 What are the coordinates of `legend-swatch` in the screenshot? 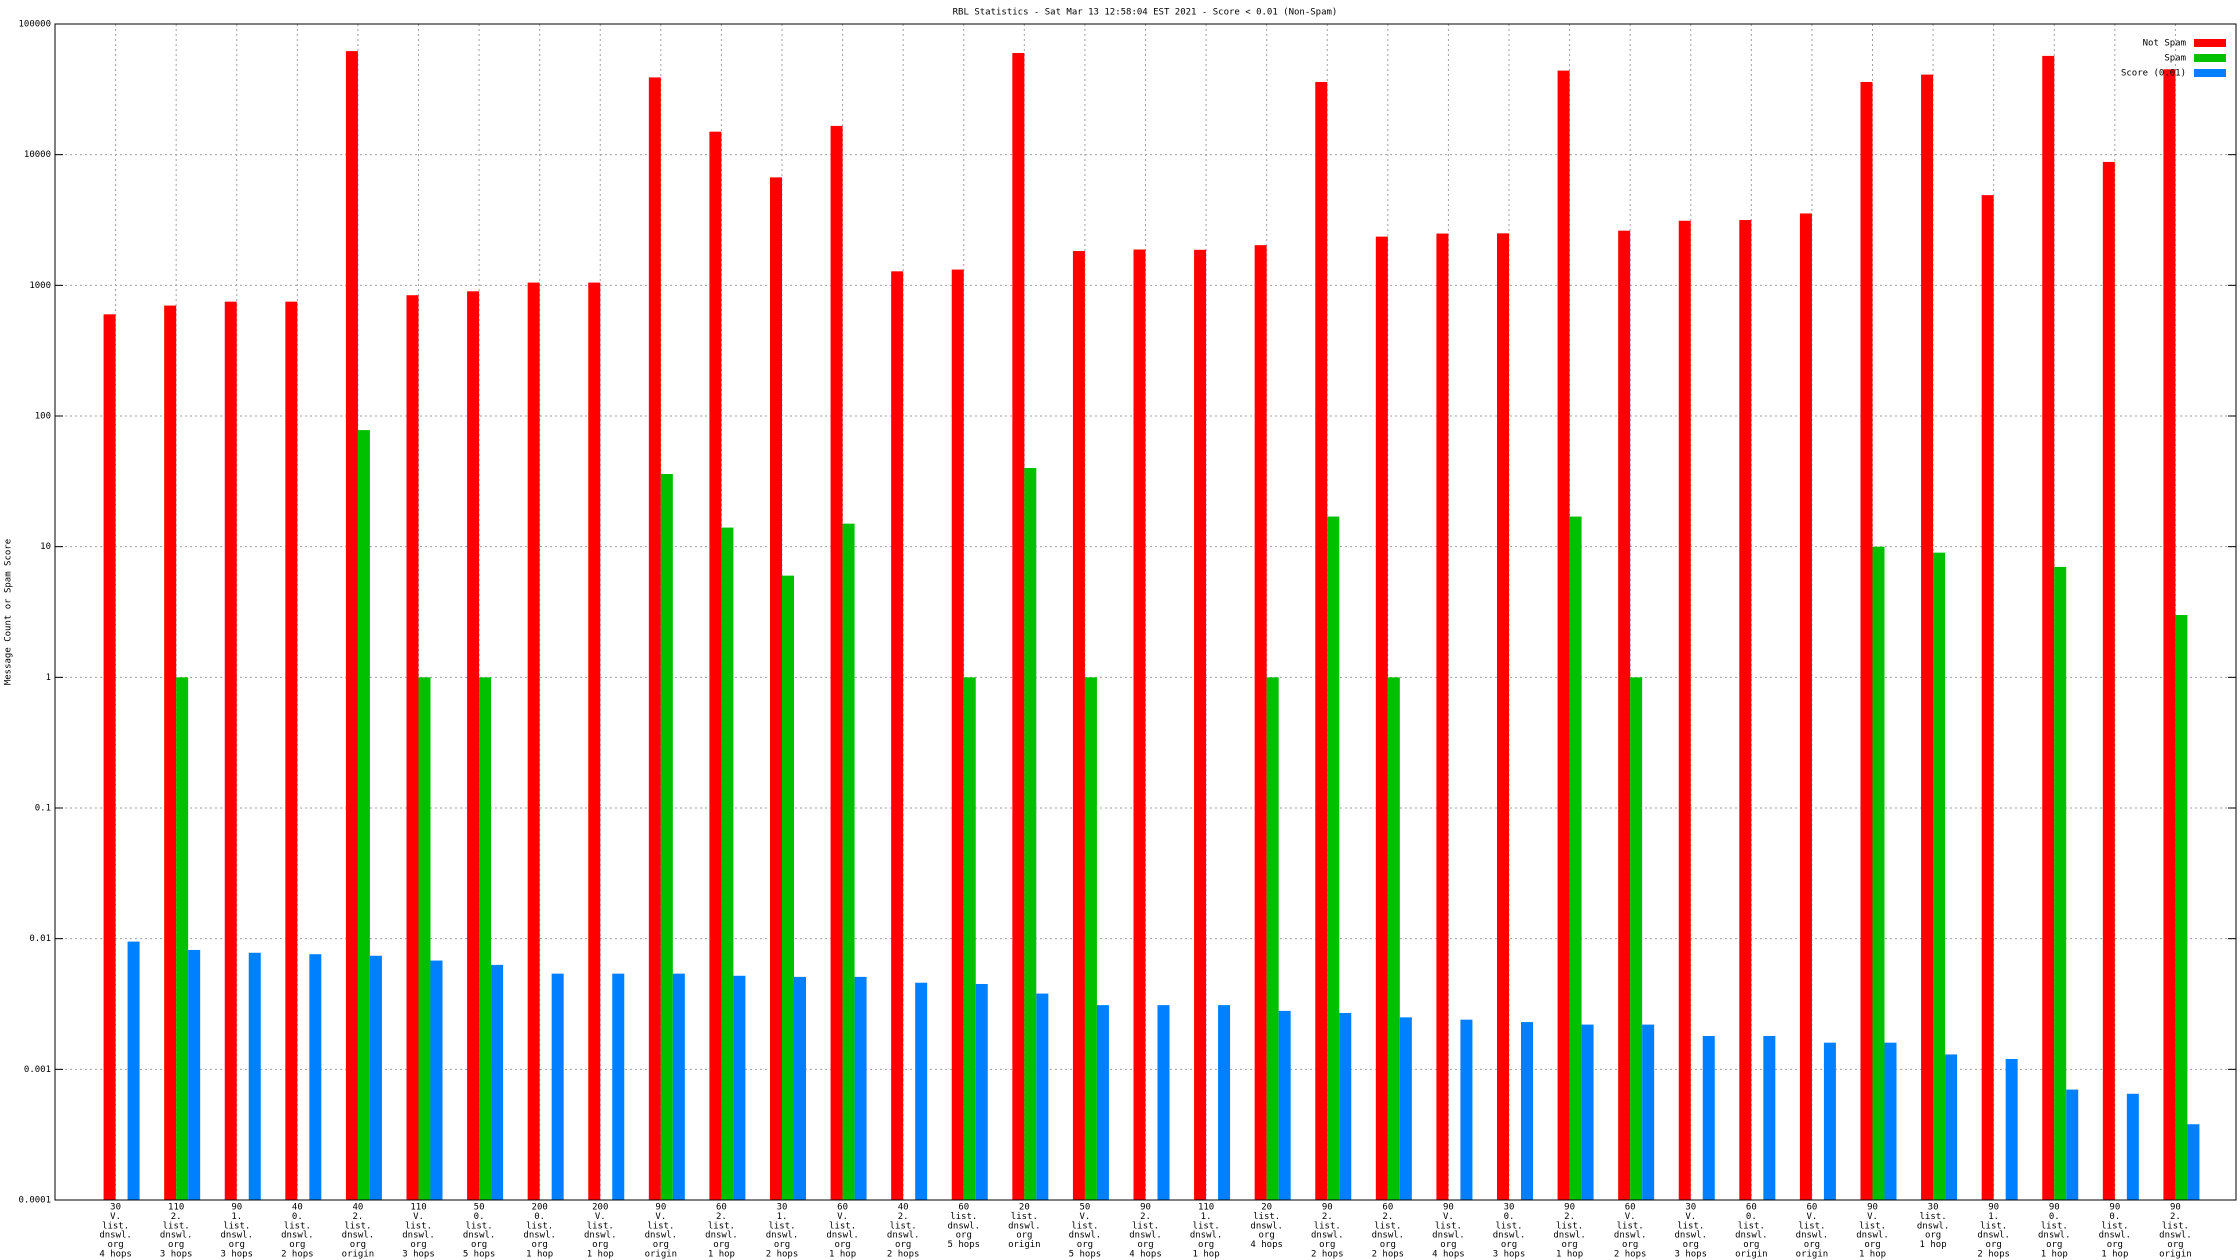 It's located at (2210, 73).